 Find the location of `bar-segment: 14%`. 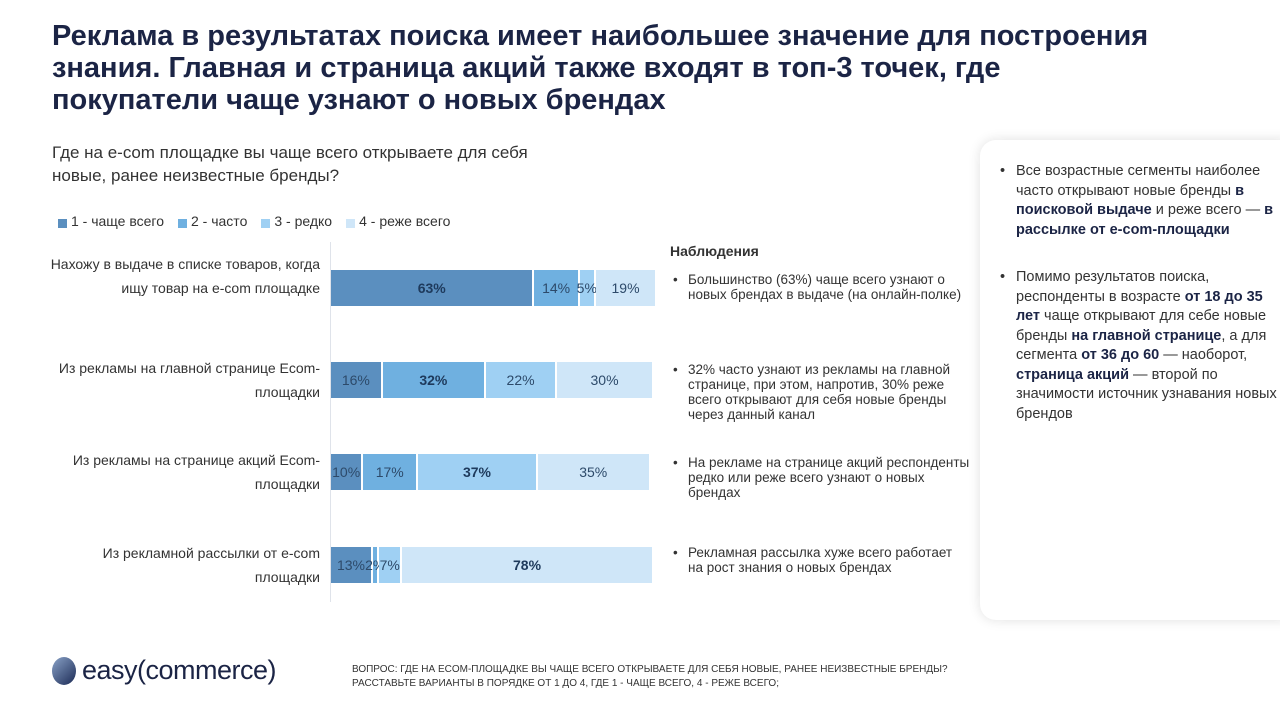

bar-segment: 14% is located at coordinates (557, 288).